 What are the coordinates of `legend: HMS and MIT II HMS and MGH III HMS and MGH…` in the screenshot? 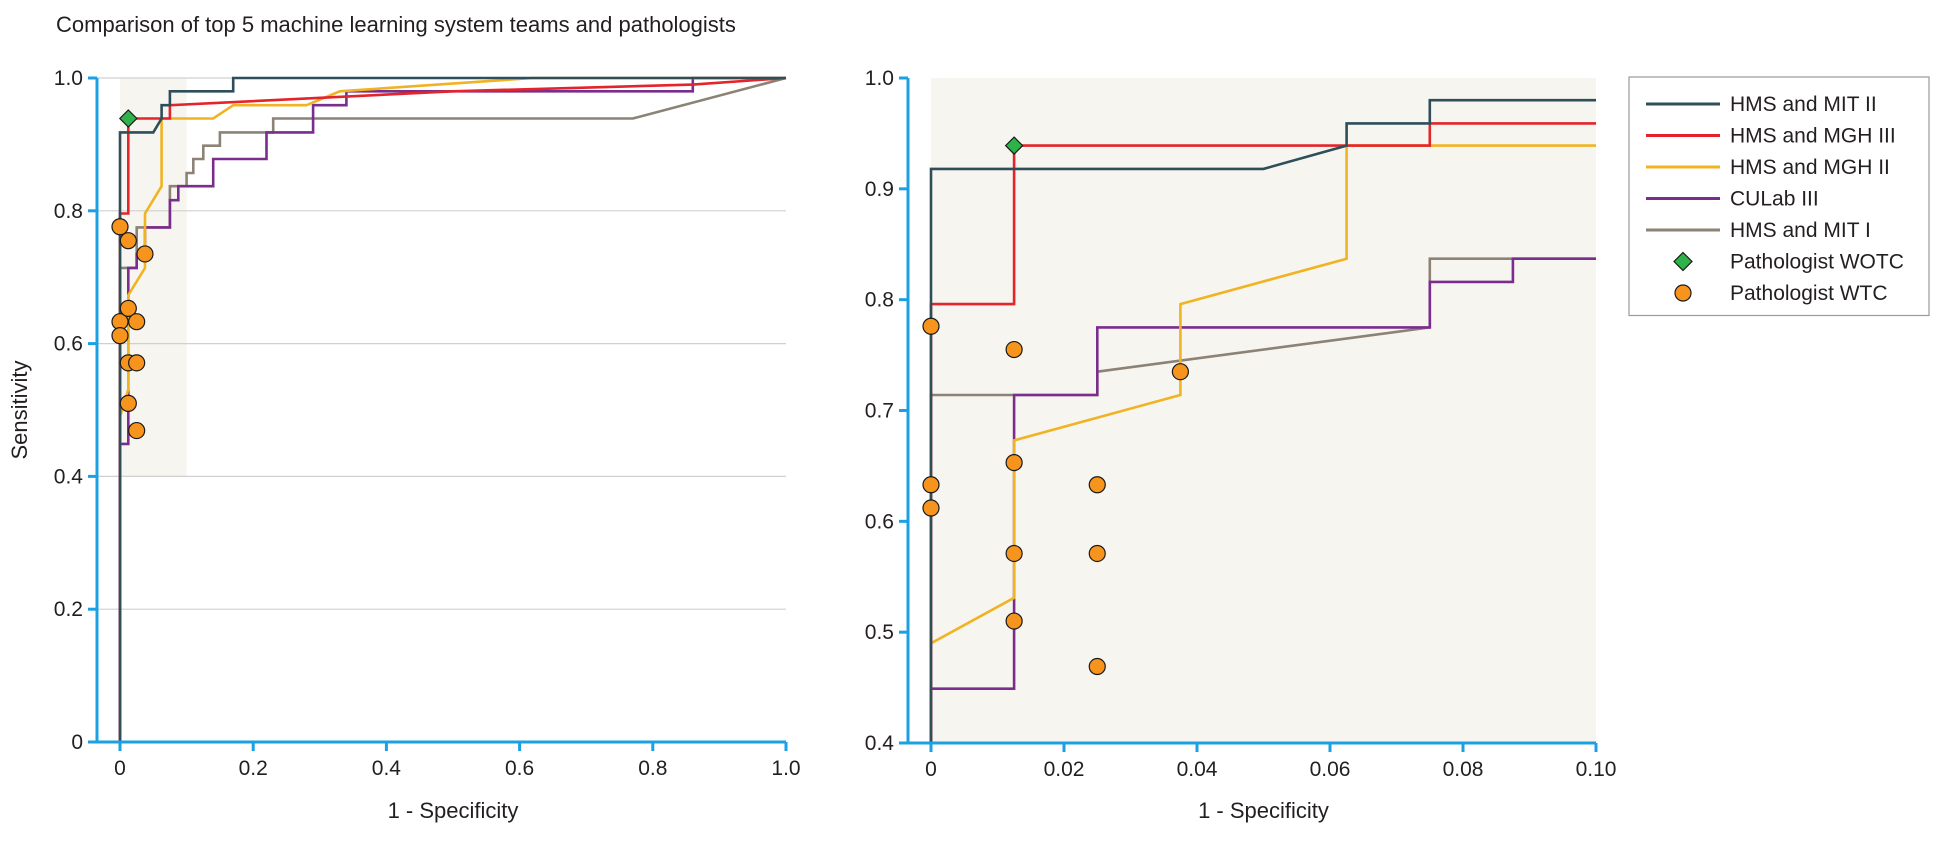 It's located at (1779, 196).